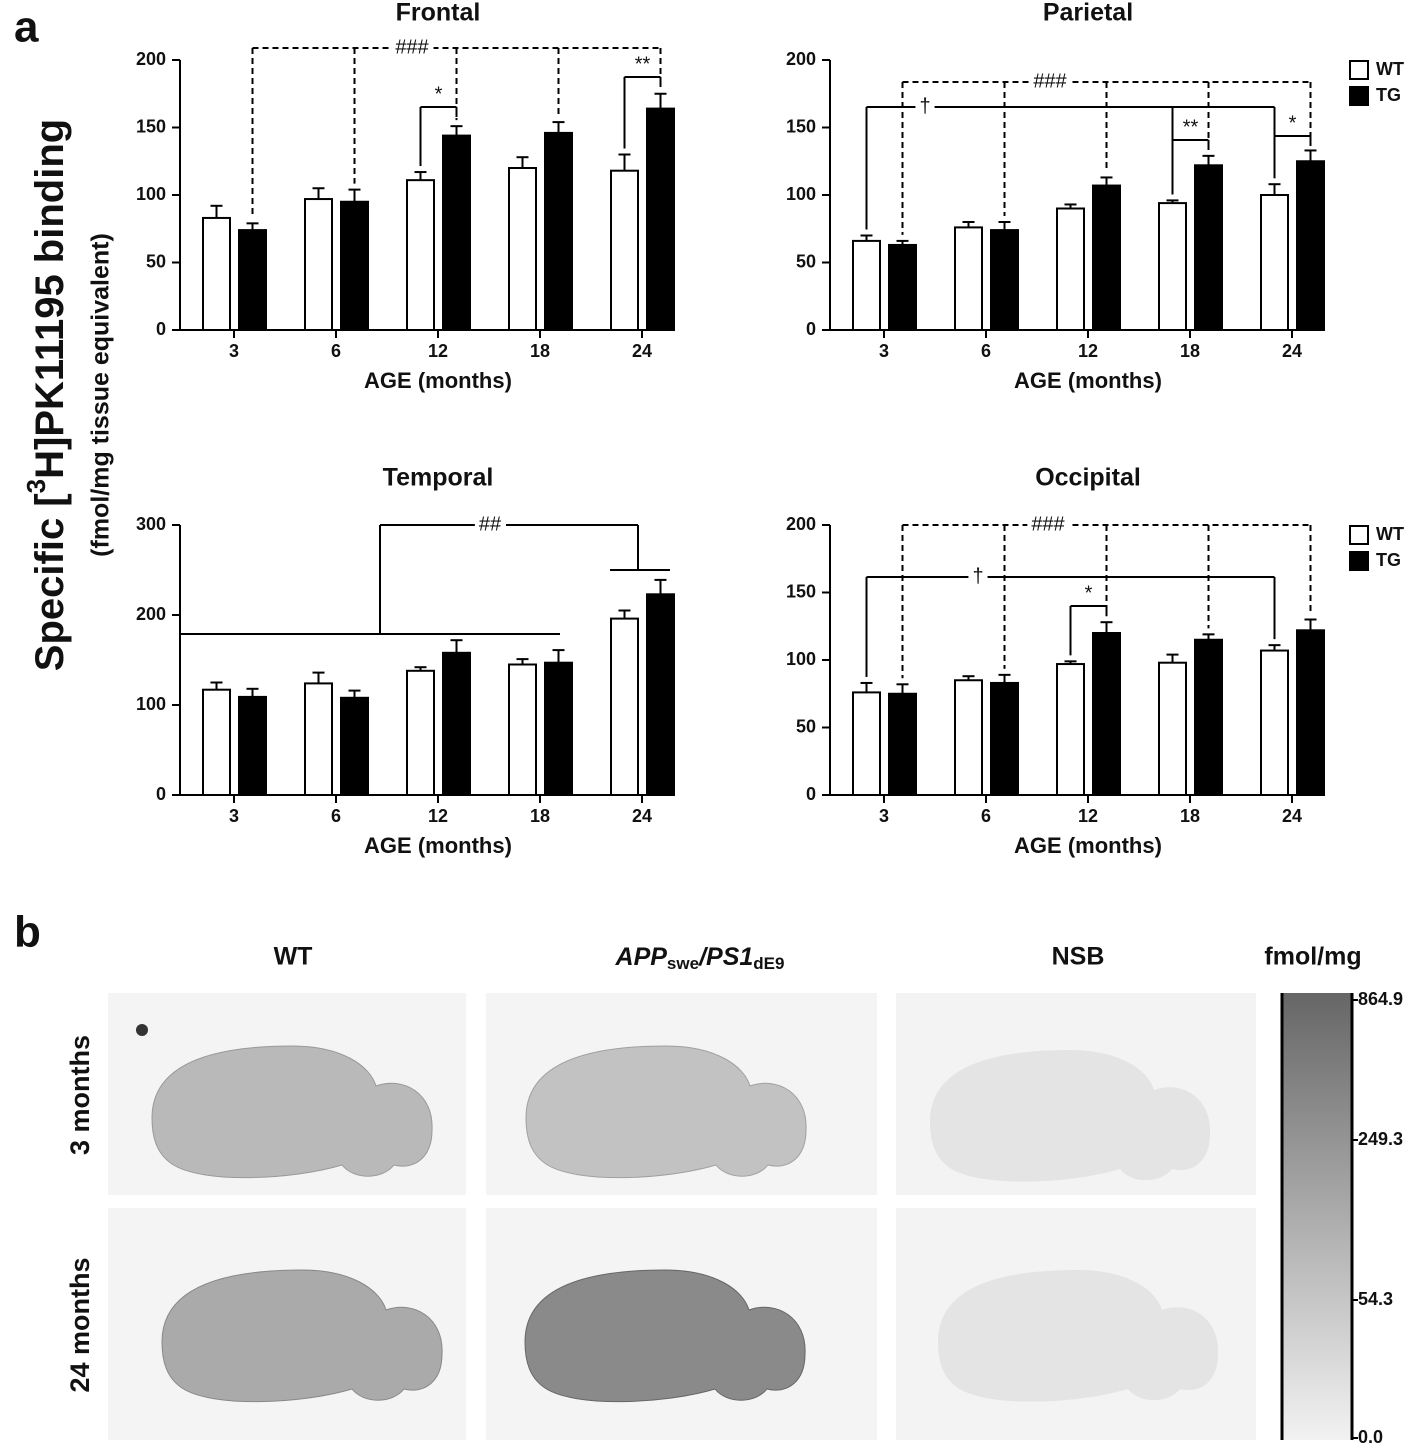 The height and width of the screenshot is (1450, 1418). I want to click on panel-label: a, so click(26, 27).